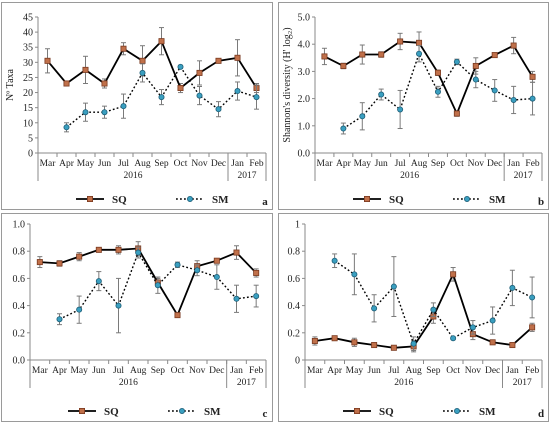 The width and height of the screenshot is (550, 424). What do you see at coordinates (19, 225) in the screenshot?
I see `y-tick-label: 1.0` at bounding box center [19, 225].